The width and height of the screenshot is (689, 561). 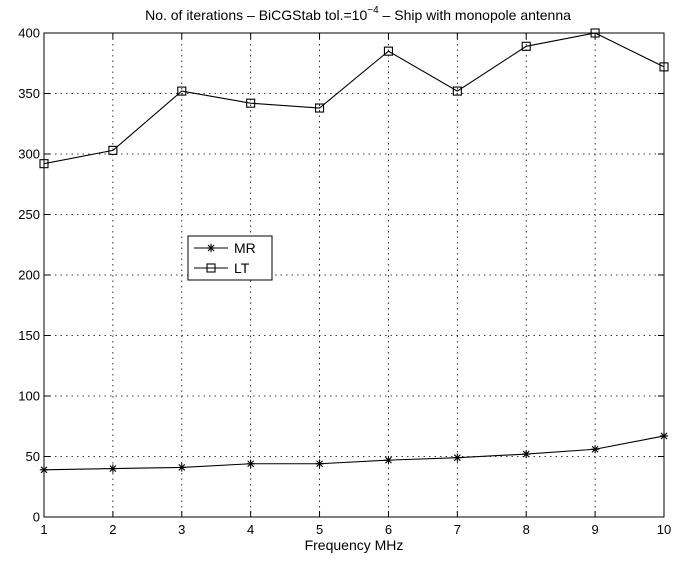 What do you see at coordinates (29, 154) in the screenshot?
I see `y-tick-label: 300` at bounding box center [29, 154].